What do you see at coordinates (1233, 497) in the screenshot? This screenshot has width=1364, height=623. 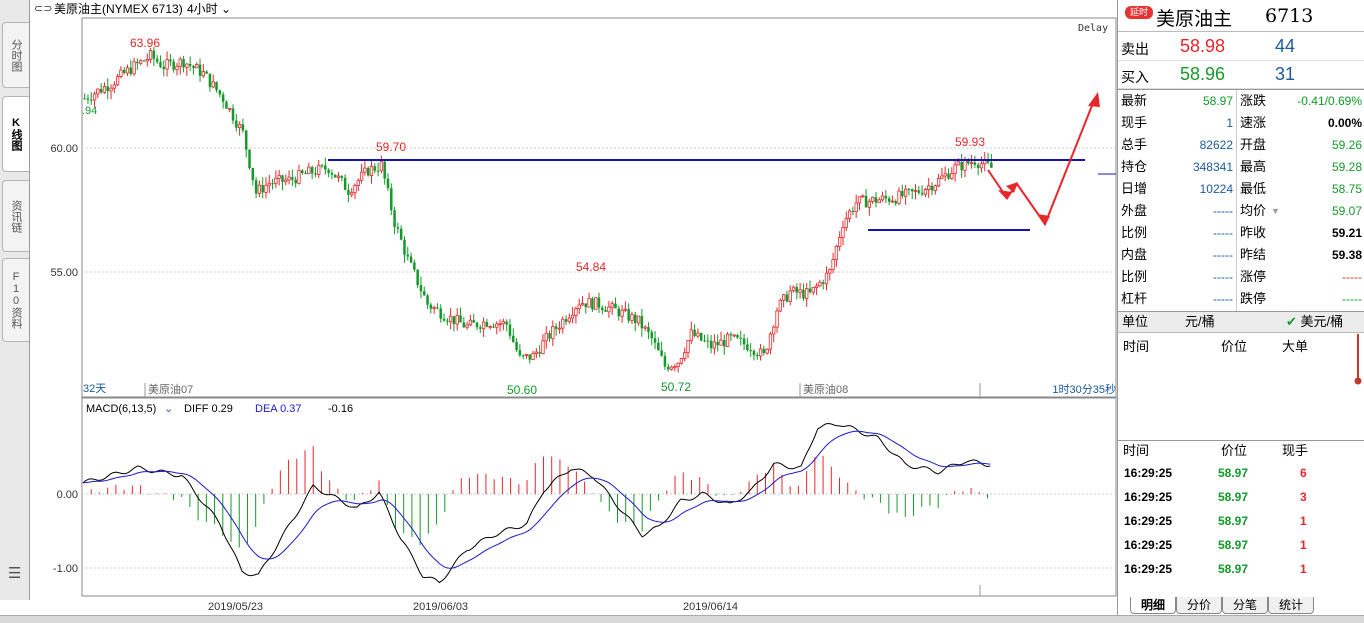 I see `tick-price: 58.97` at bounding box center [1233, 497].